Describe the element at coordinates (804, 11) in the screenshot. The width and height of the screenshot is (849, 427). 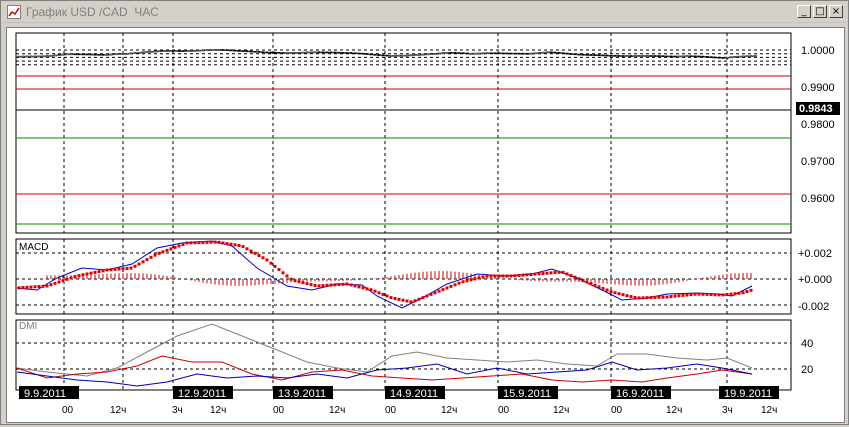
I see `minimize-button: _` at that location.